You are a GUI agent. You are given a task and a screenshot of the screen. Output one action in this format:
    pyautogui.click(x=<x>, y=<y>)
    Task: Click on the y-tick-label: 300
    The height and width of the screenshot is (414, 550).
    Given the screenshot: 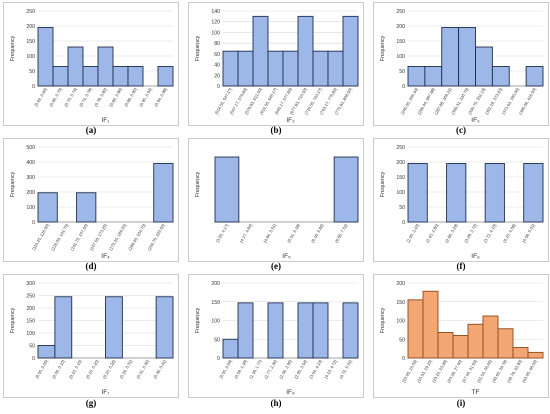 What is the action you would take?
    pyautogui.click(x=30, y=284)
    